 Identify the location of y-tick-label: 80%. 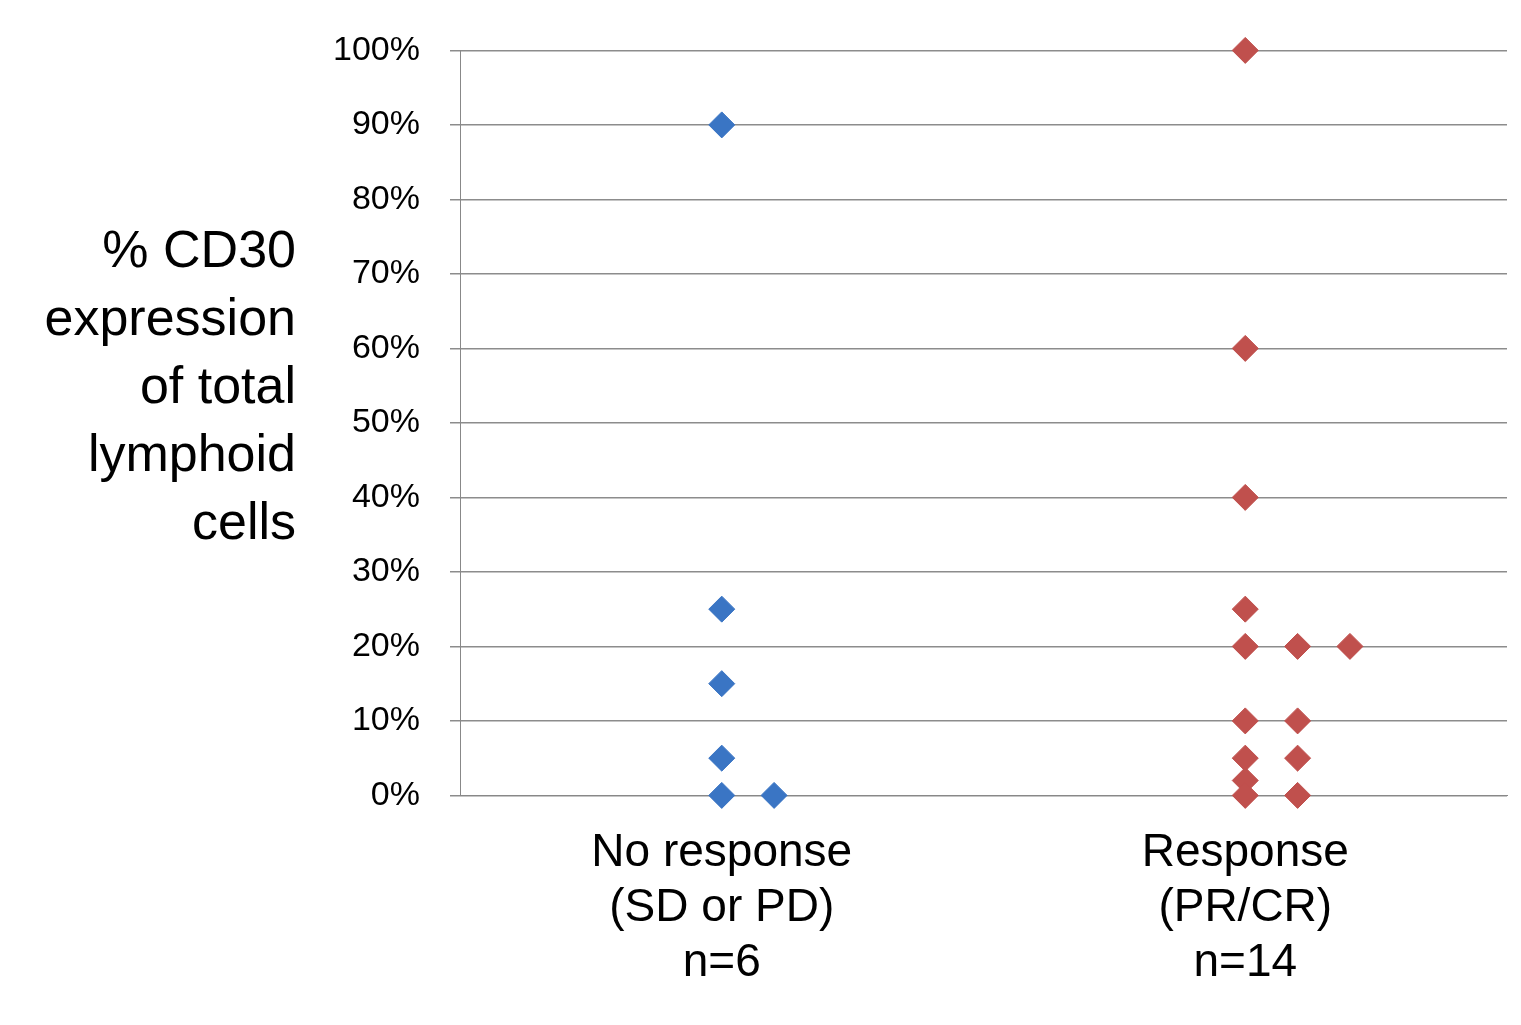
(385, 196).